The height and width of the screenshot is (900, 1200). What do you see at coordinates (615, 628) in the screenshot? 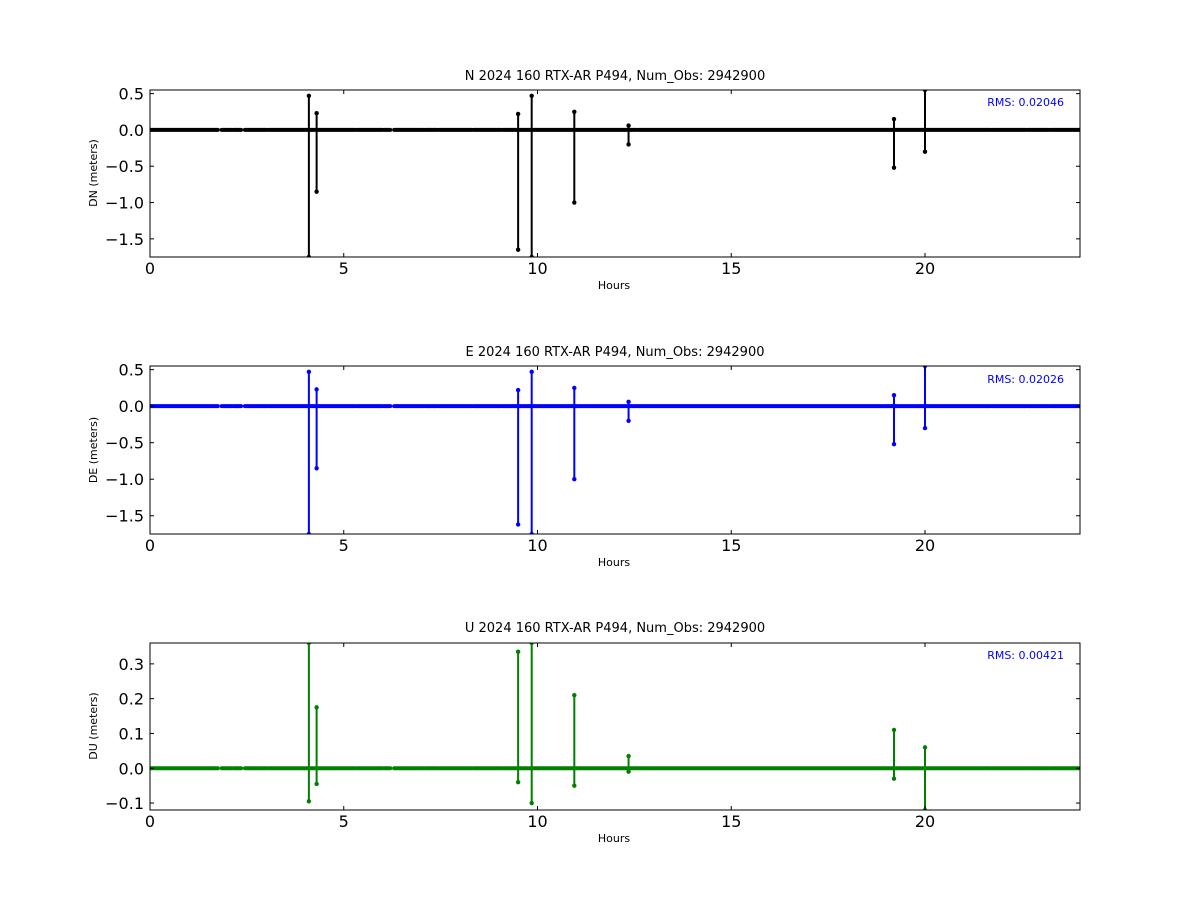
I see `subplot-title: U 2024 160 RTX-AR P494, Num_Obs: 2942900` at bounding box center [615, 628].